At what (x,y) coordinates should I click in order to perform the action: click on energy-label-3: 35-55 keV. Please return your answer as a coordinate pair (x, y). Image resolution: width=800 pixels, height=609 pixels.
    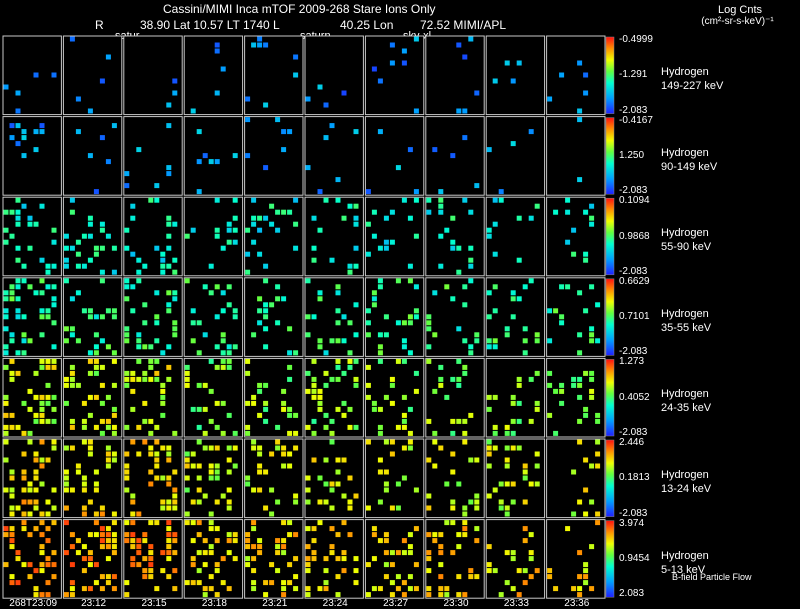
    Looking at the image, I should click on (686, 327).